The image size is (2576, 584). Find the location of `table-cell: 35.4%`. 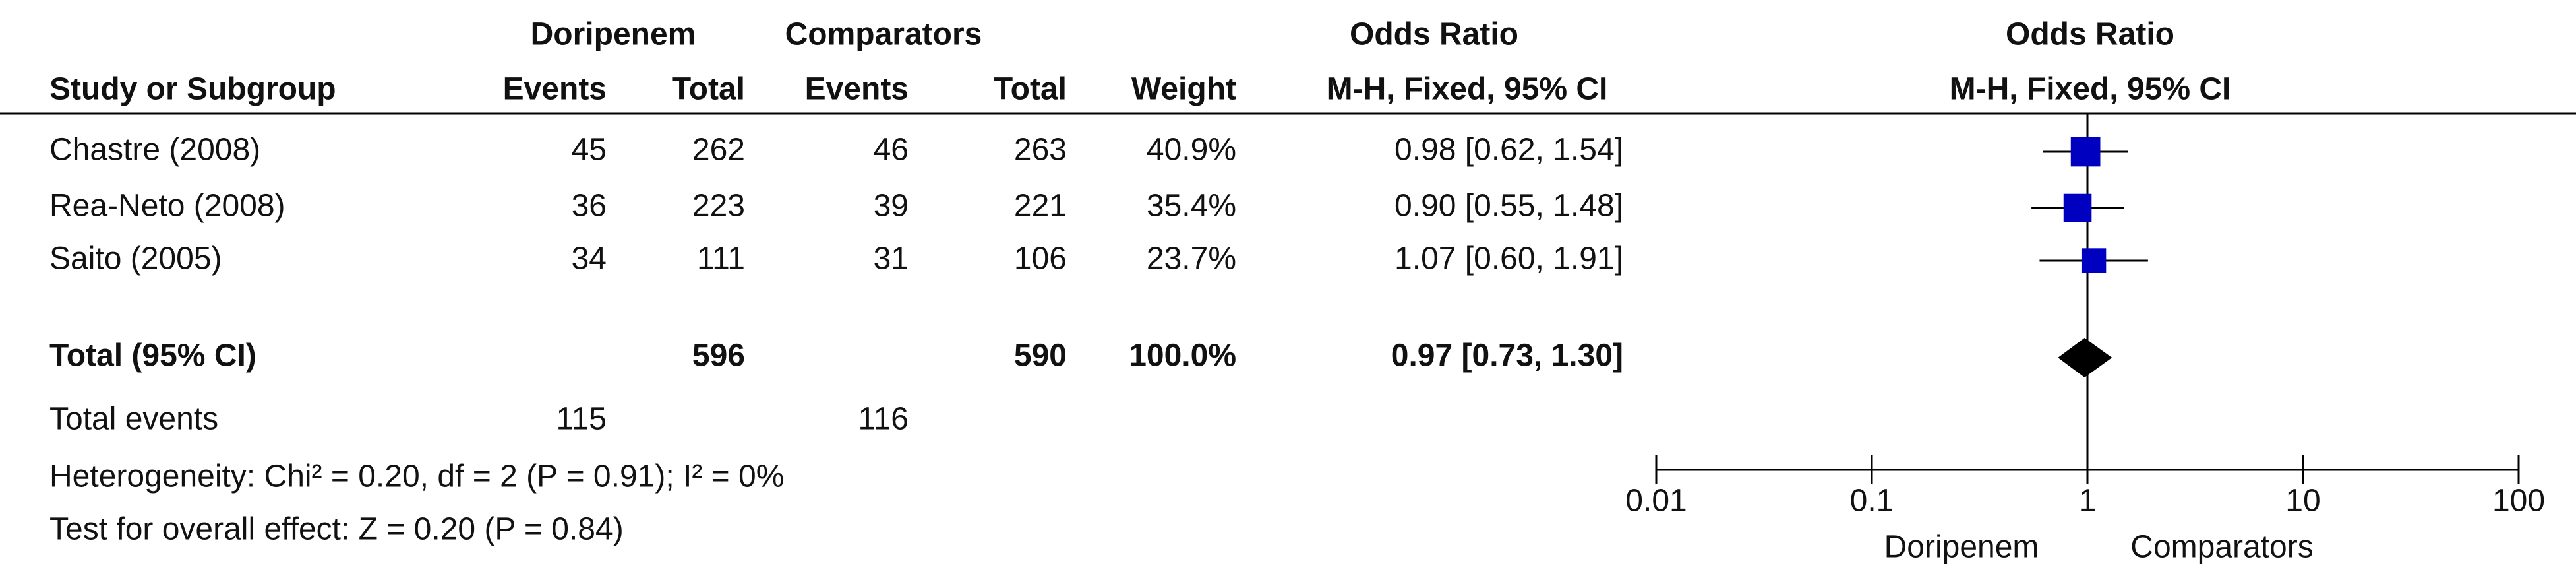

table-cell: 35.4% is located at coordinates (1191, 206).